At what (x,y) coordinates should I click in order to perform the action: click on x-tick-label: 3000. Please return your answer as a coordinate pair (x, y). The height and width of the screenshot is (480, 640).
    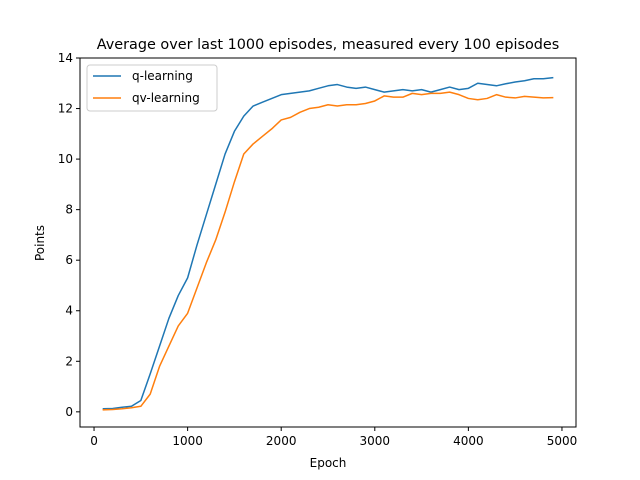
    Looking at the image, I should click on (375, 441).